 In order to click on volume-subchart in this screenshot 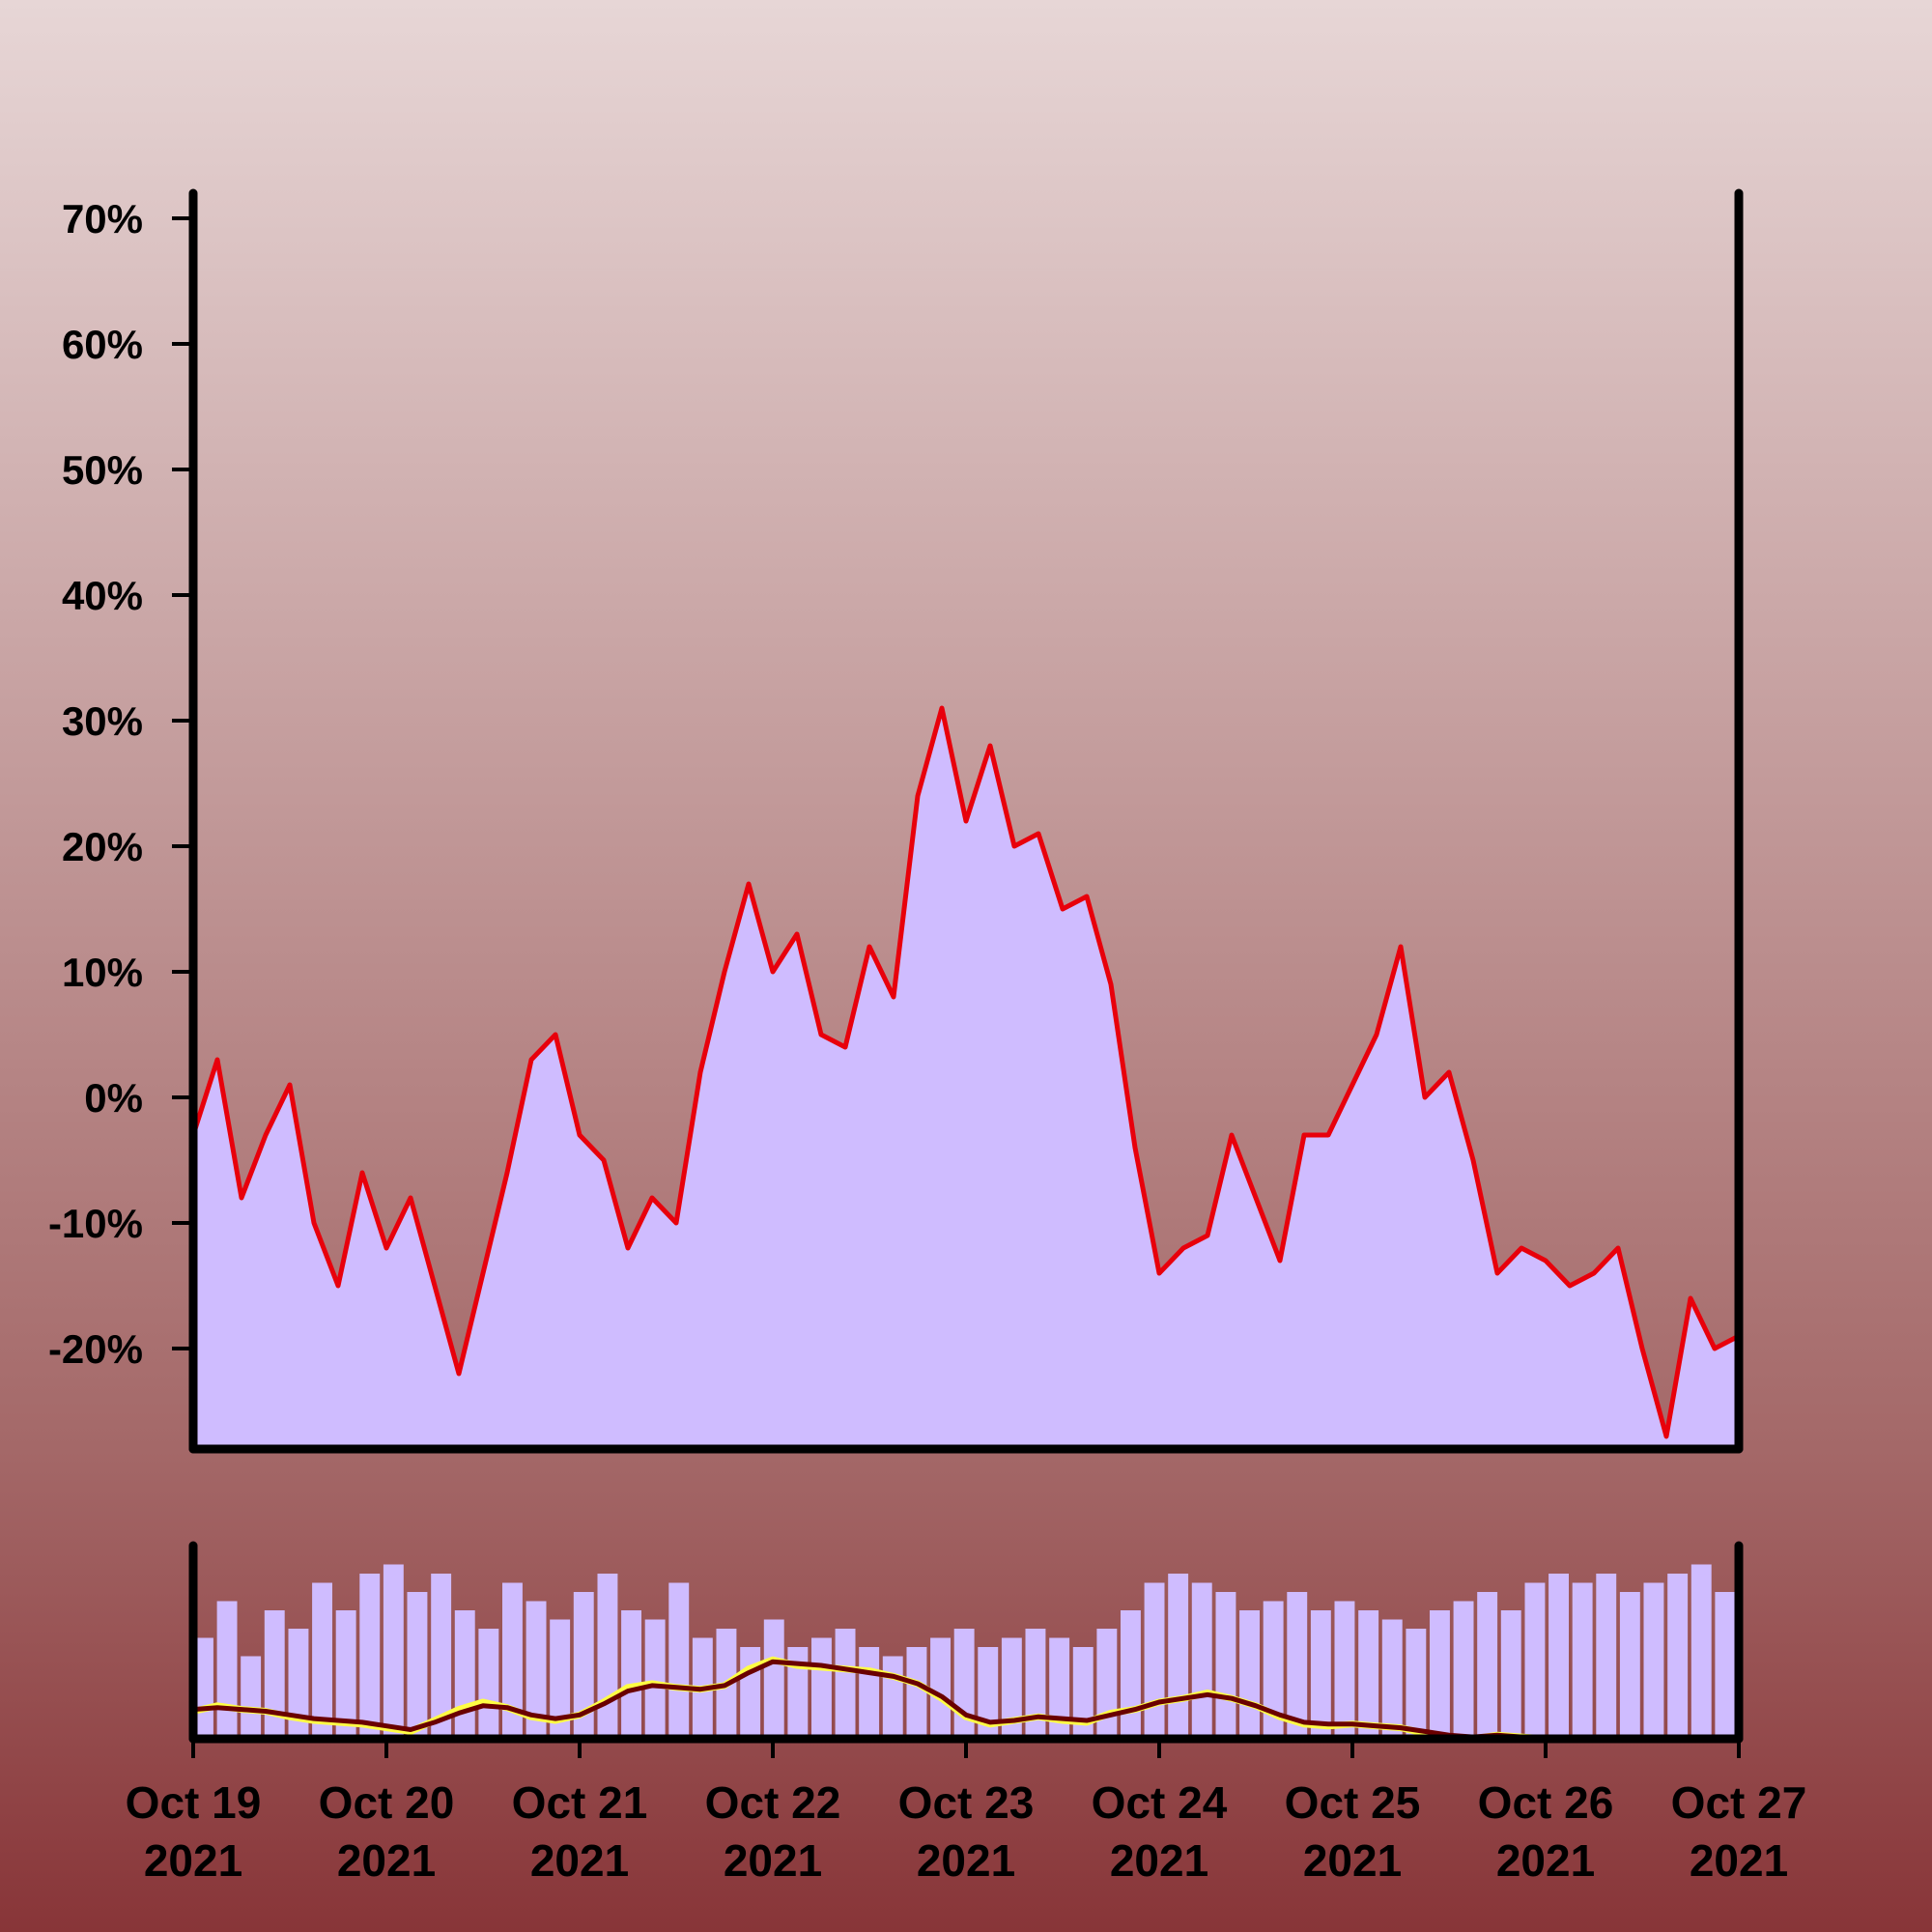, I will do `click(965, 1653)`.